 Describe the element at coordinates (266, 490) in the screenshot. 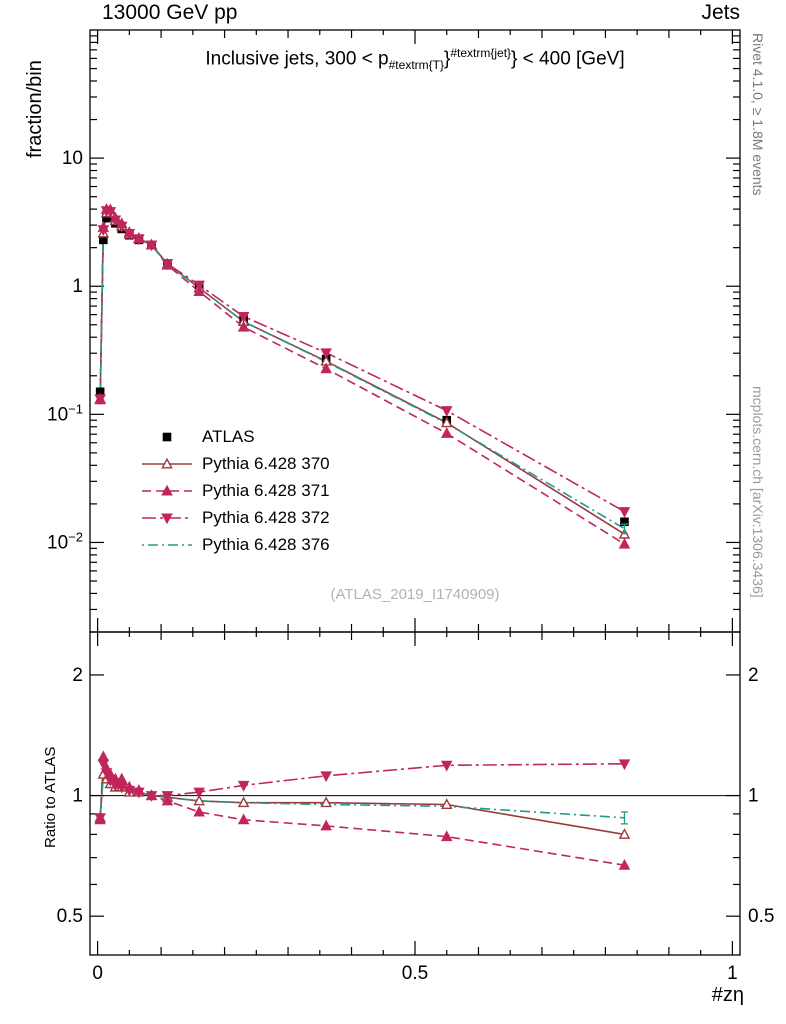

I see `legend-label: Pythia 6.428 371` at that location.